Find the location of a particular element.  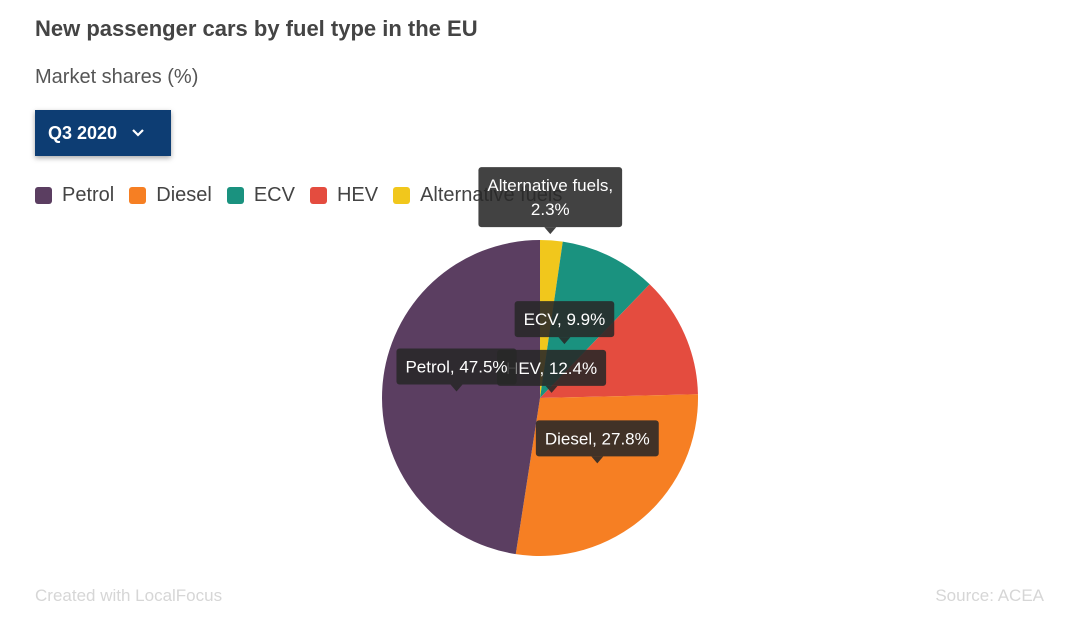

chevron-down-icon is located at coordinates (138, 133).